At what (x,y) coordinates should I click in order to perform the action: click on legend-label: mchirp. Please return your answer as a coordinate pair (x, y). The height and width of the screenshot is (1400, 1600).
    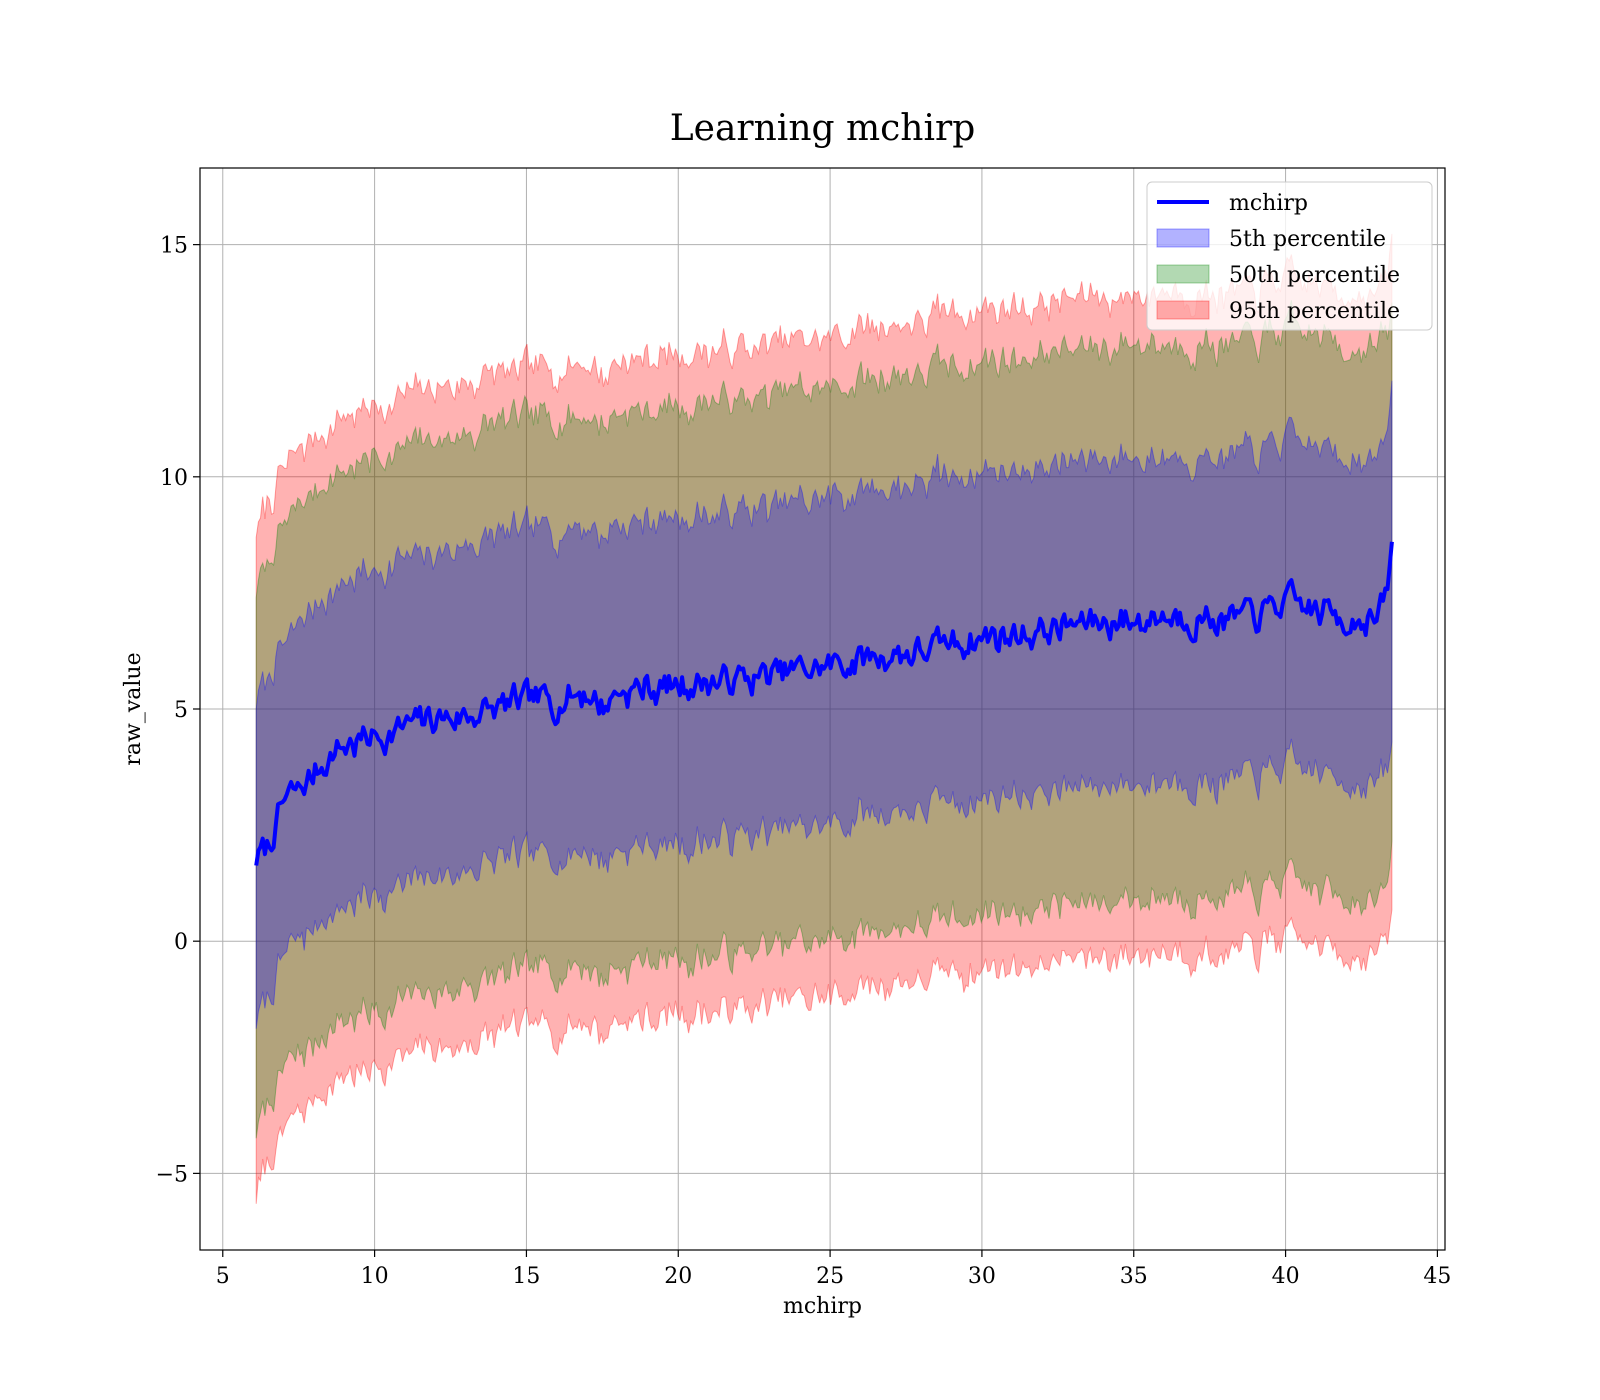
    Looking at the image, I should click on (1268, 203).